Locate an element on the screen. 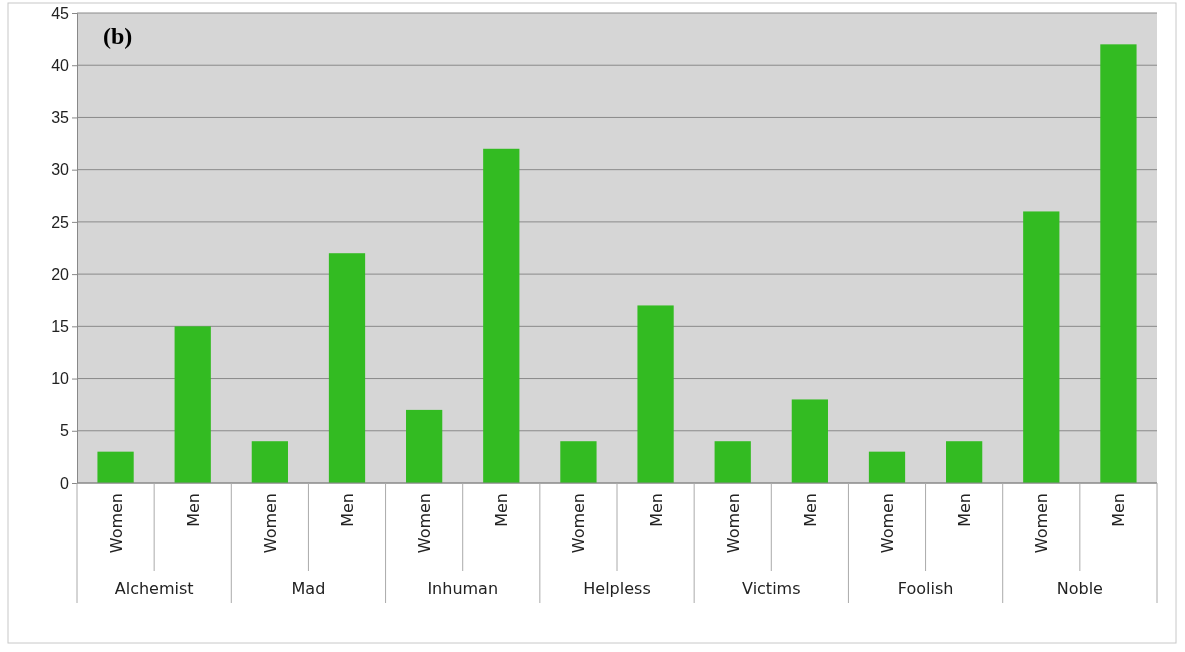 Image resolution: width=1185 pixels, height=652 pixels. x-tick-label: Inhuman is located at coordinates (463, 588).